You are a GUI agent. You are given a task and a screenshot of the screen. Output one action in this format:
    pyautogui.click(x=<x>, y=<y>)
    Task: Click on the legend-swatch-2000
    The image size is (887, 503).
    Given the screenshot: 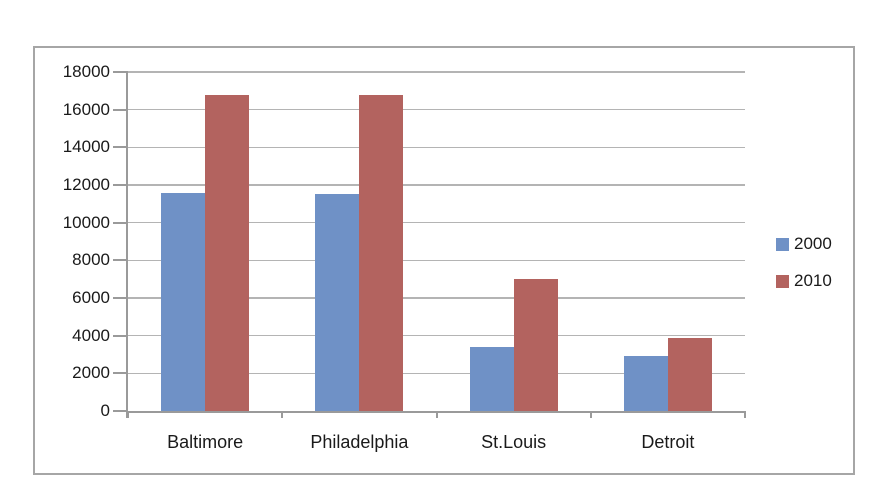 What is the action you would take?
    pyautogui.click(x=782, y=244)
    